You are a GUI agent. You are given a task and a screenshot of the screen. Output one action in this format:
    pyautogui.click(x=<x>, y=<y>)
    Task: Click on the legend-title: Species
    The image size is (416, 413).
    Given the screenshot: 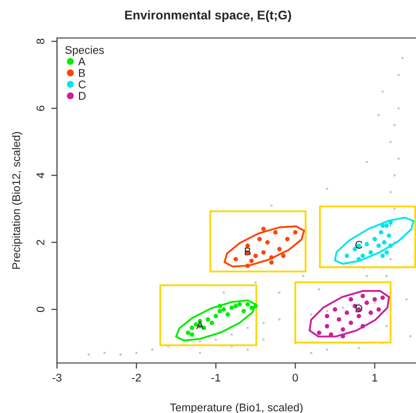 What is the action you would take?
    pyautogui.click(x=84, y=51)
    